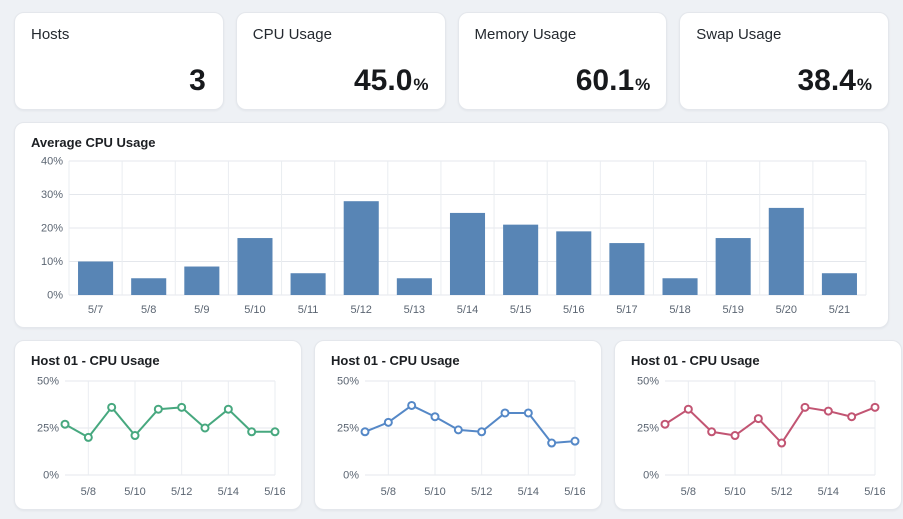 This screenshot has height=519, width=903. Describe the element at coordinates (562, 61) in the screenshot. I see `stat-card-memory-usage: Memory Usage 60.1%` at that location.